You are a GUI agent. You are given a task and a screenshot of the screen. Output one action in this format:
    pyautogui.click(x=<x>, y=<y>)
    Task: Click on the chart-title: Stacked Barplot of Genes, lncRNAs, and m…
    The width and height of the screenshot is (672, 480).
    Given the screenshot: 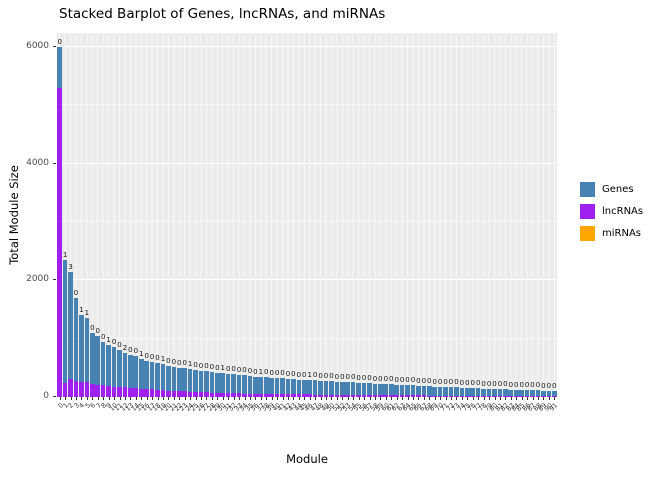 What is the action you would take?
    pyautogui.click(x=222, y=14)
    